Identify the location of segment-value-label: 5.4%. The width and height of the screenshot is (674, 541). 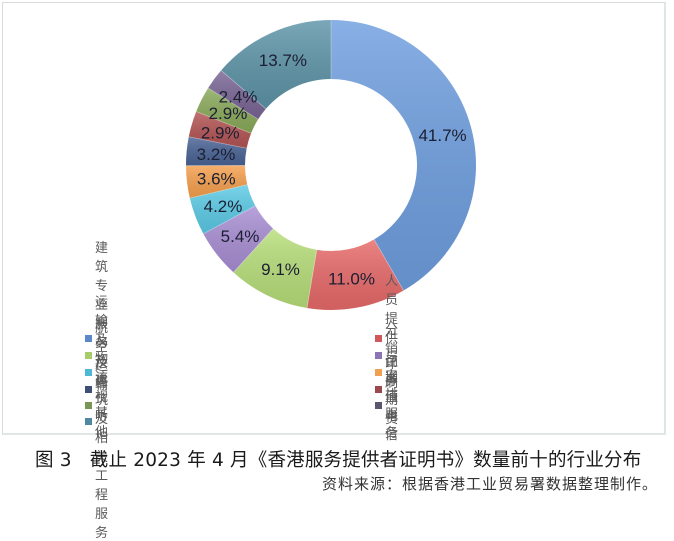
(240, 236).